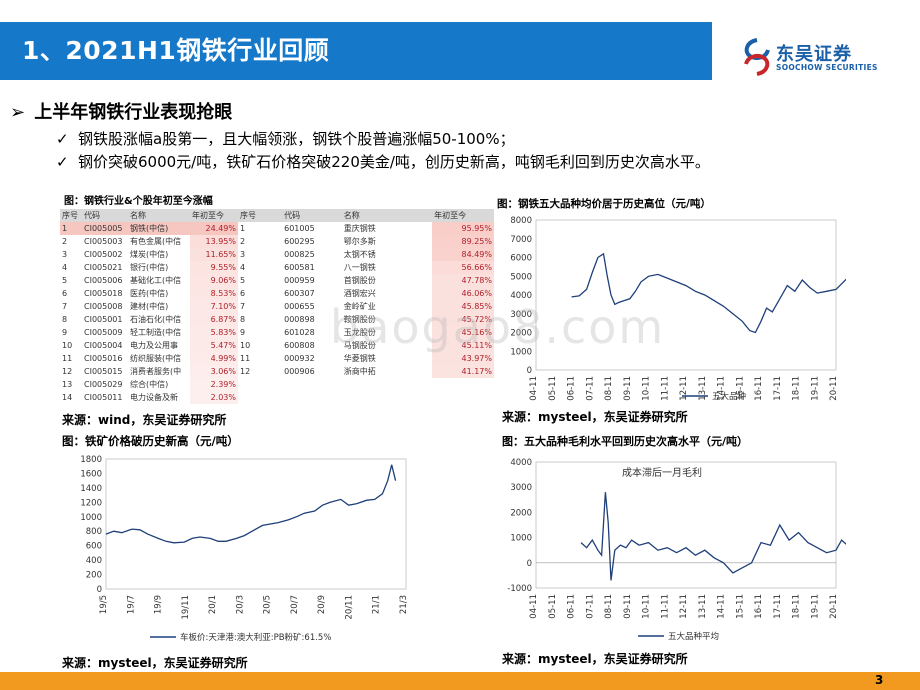 The width and height of the screenshot is (920, 690). I want to click on ore-chart-caption: 图：铁矿价格破历史新高（元/吨）, so click(150, 441).